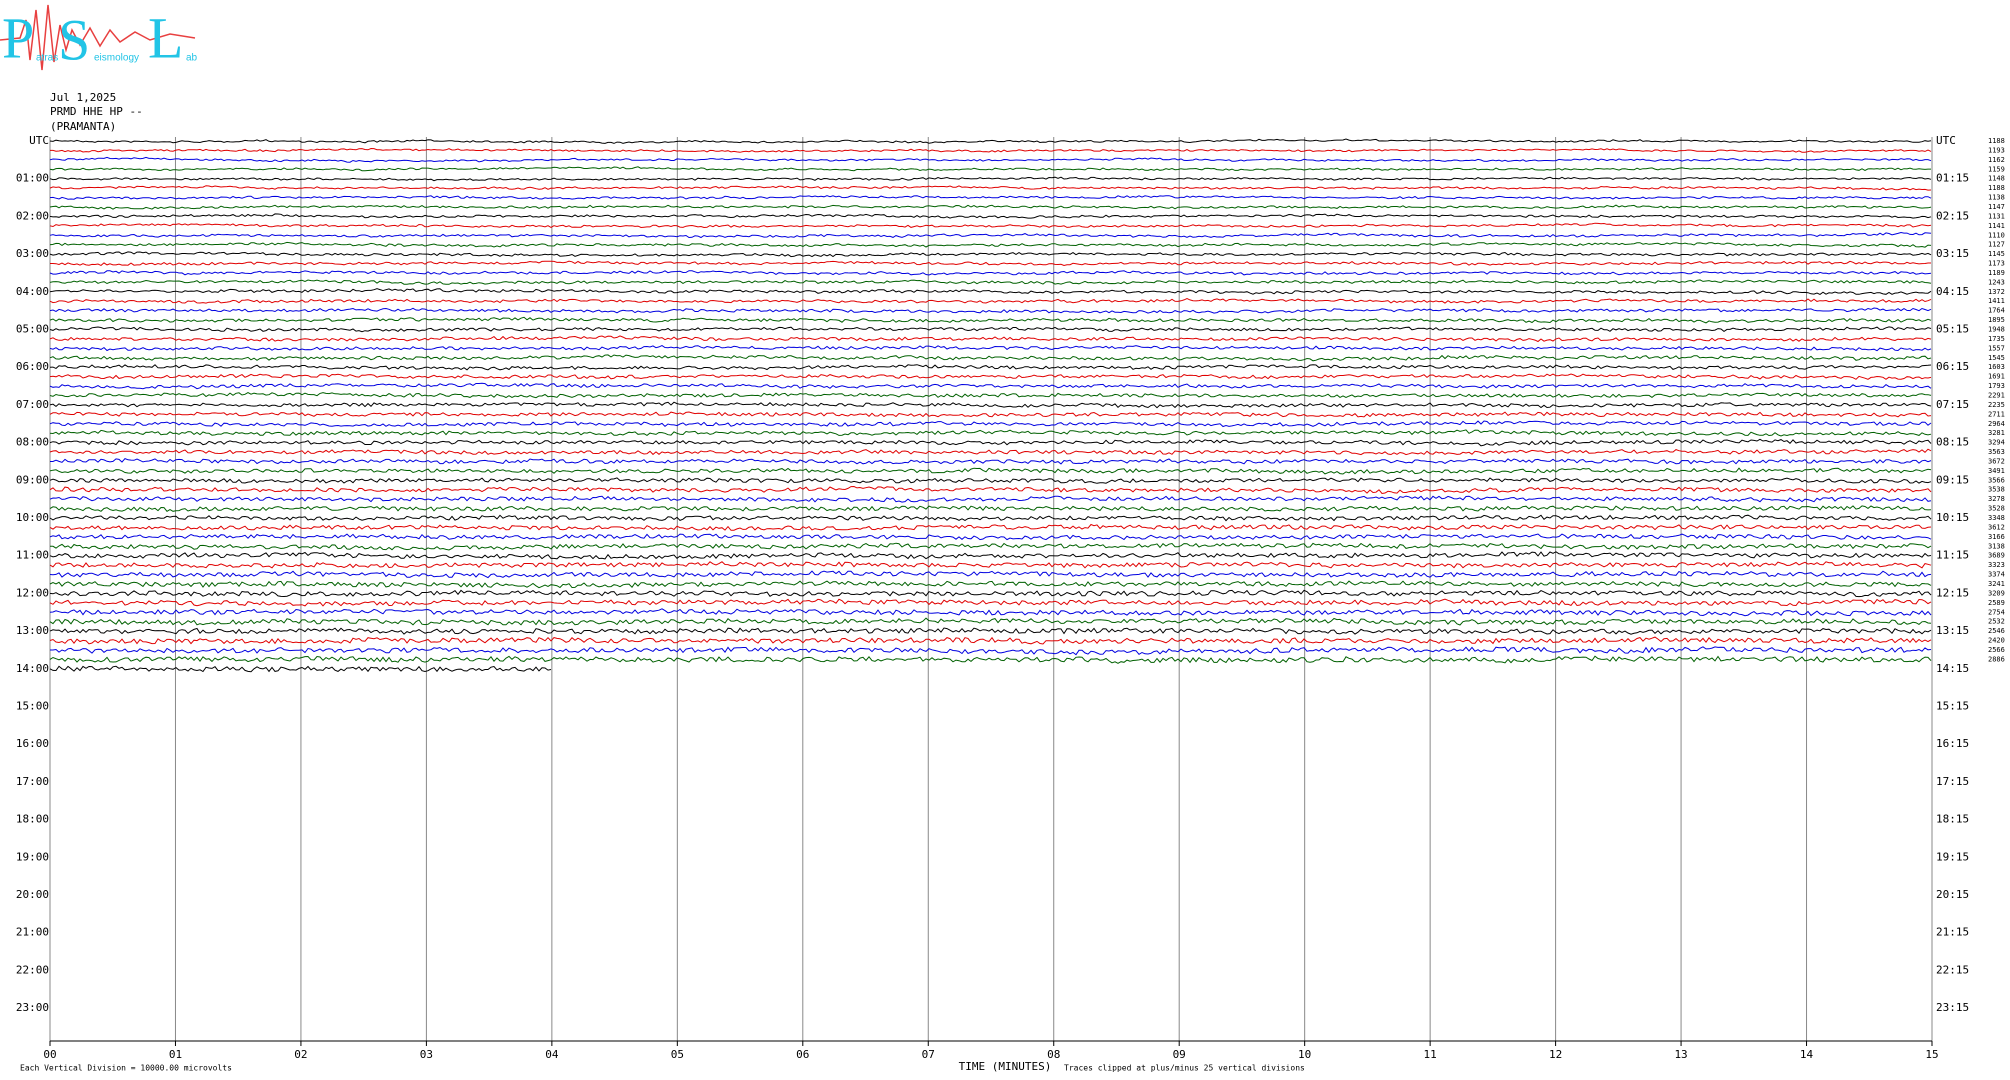 The width and height of the screenshot is (2010, 1080). What do you see at coordinates (1996, 245) in the screenshot?
I see `trace-value: 1127` at bounding box center [1996, 245].